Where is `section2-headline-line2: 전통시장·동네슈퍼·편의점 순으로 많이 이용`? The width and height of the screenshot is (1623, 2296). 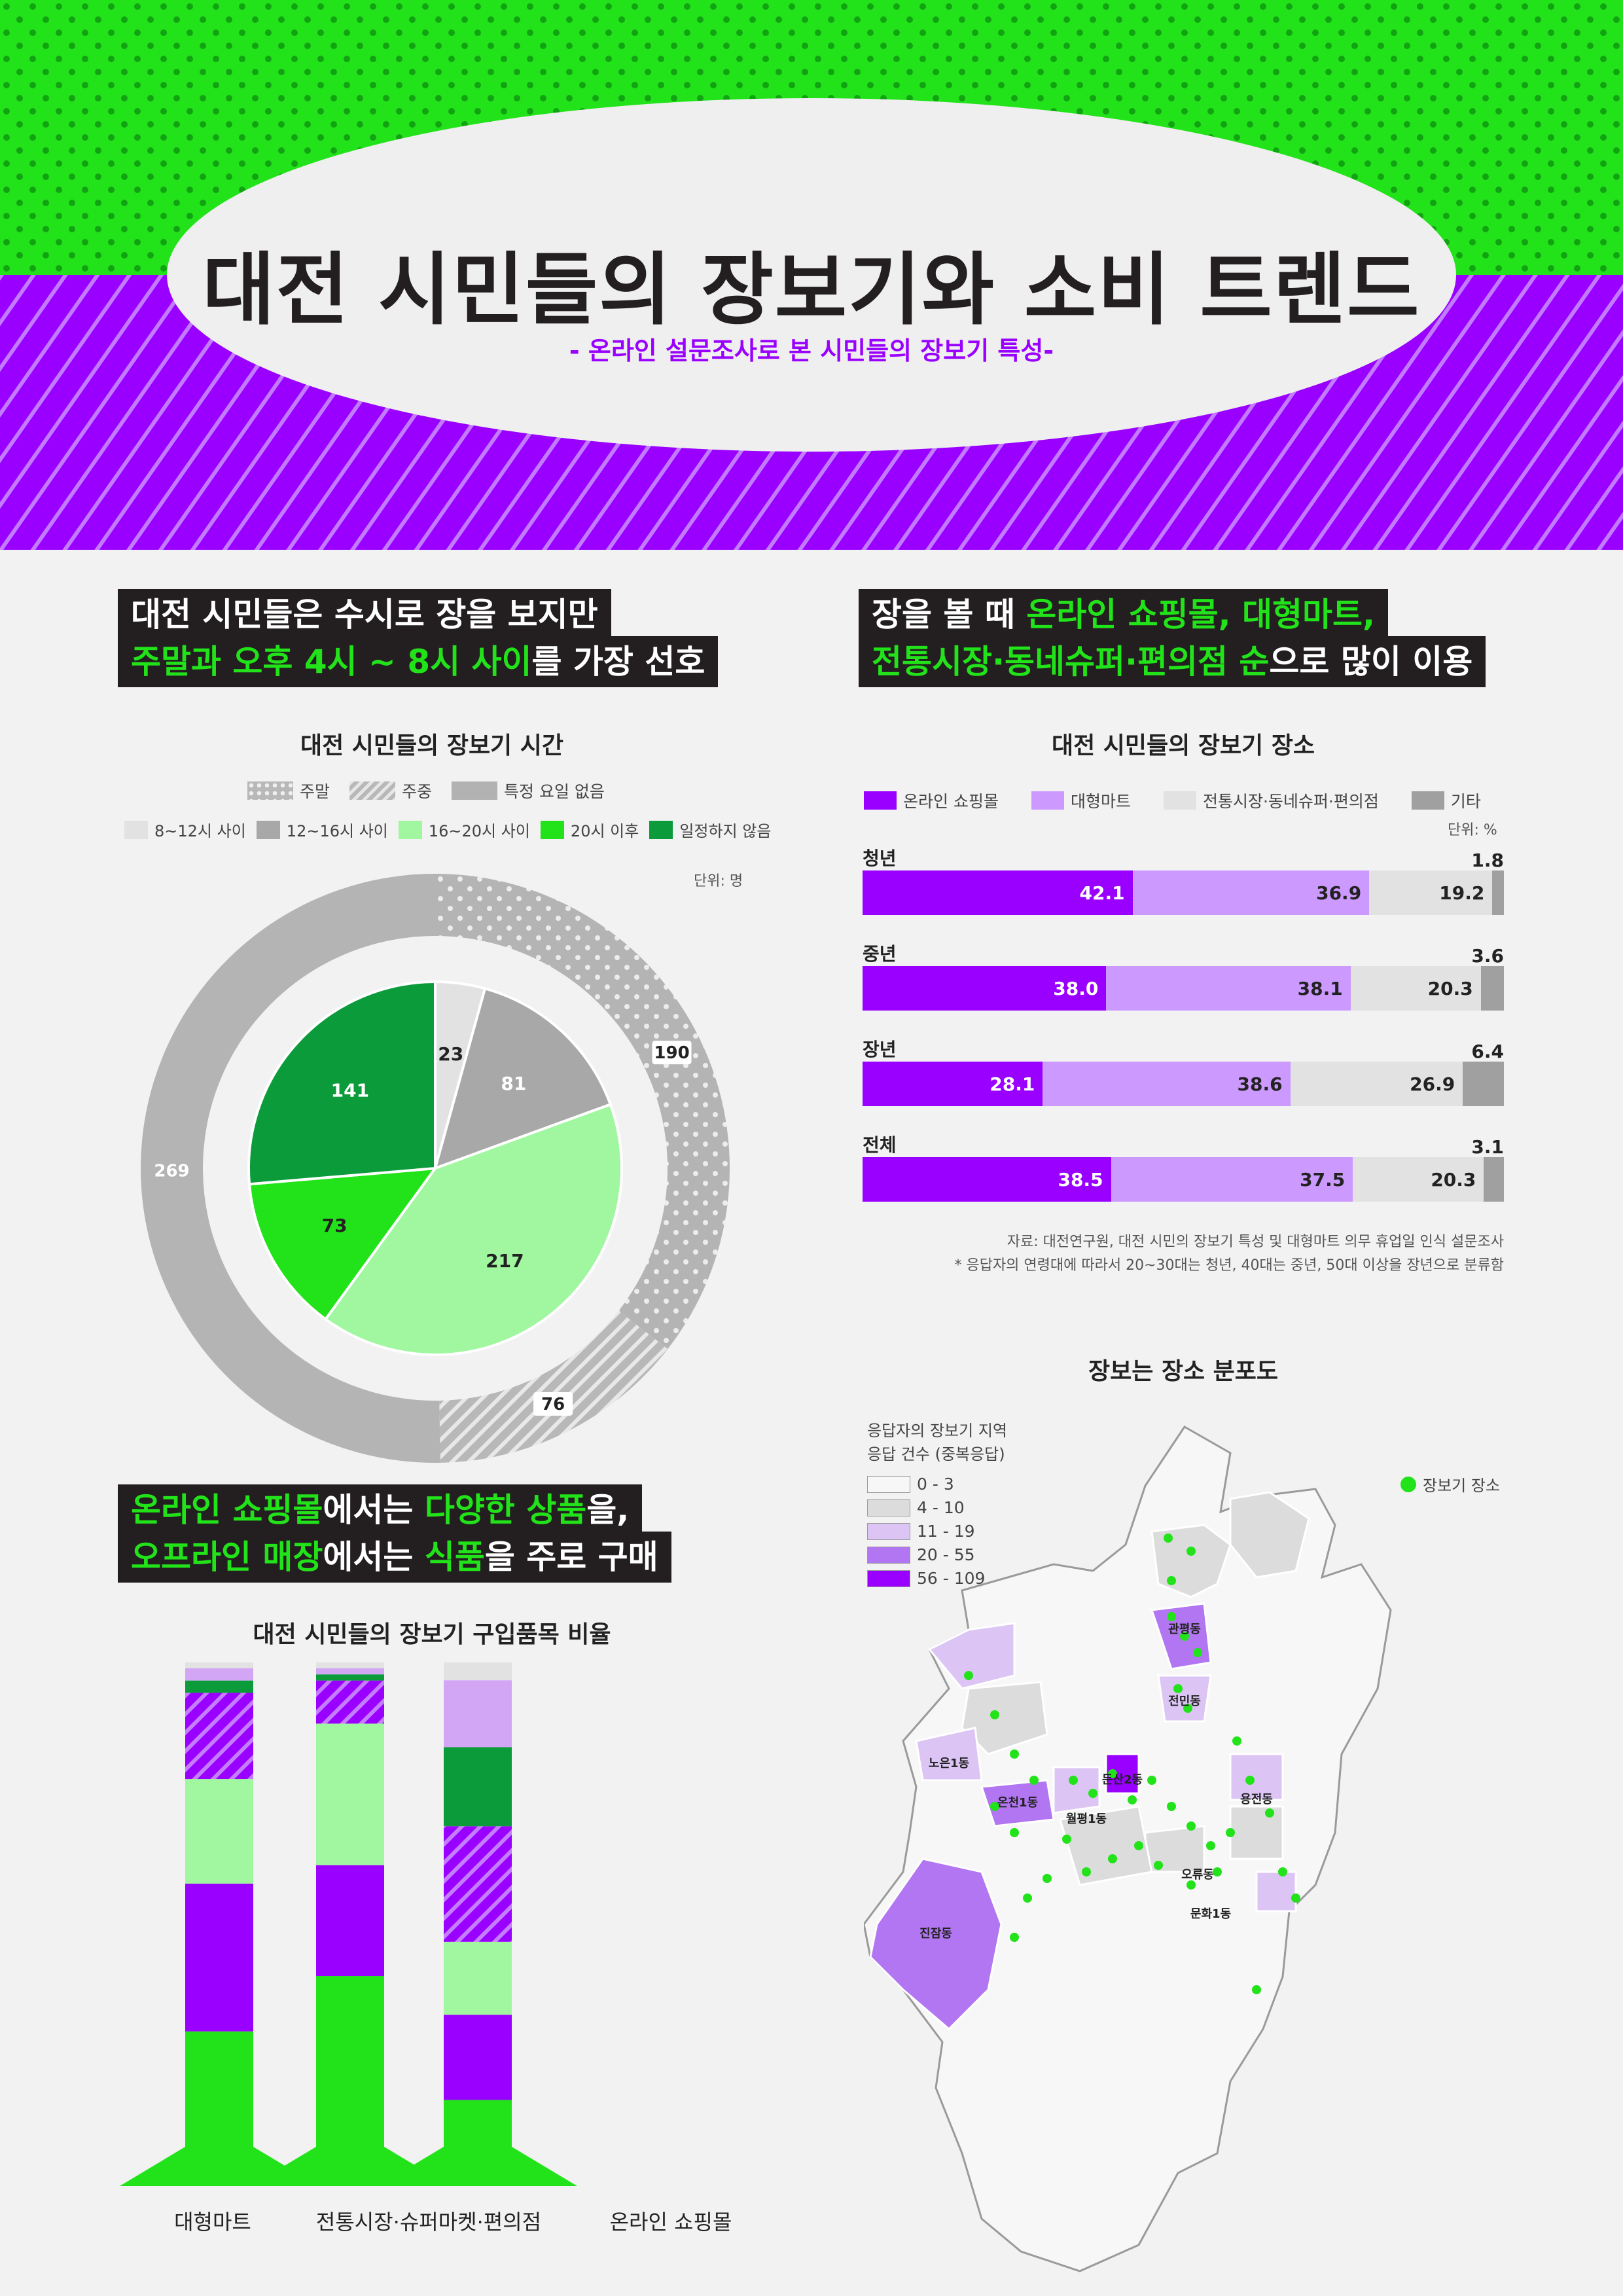
section2-headline-line2: 전통시장·동네슈퍼·편의점 순으로 많이 이용 is located at coordinates (1172, 661).